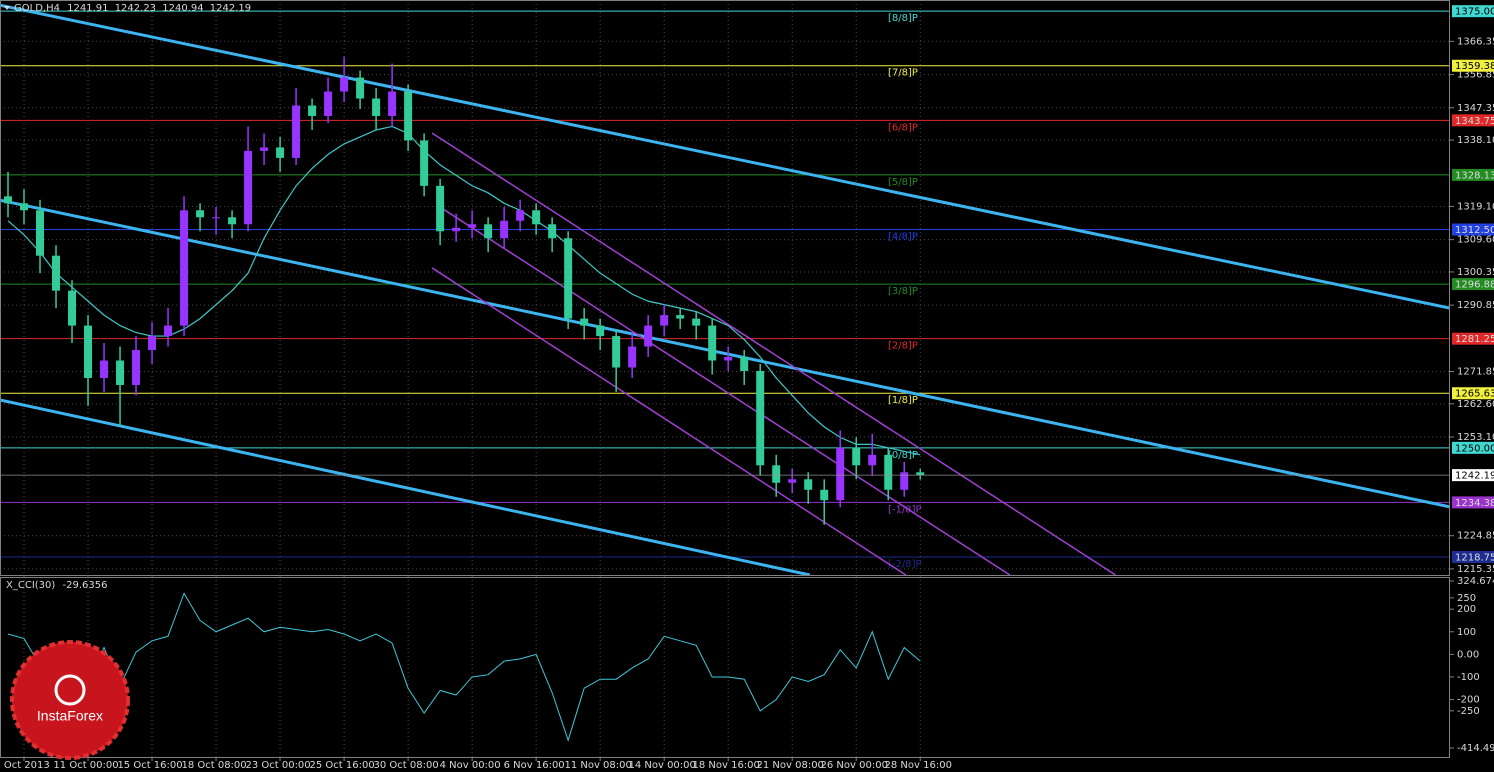 The image size is (1494, 772). Describe the element at coordinates (1475, 437) in the screenshot. I see `y-tick-label: 1253.10` at that location.